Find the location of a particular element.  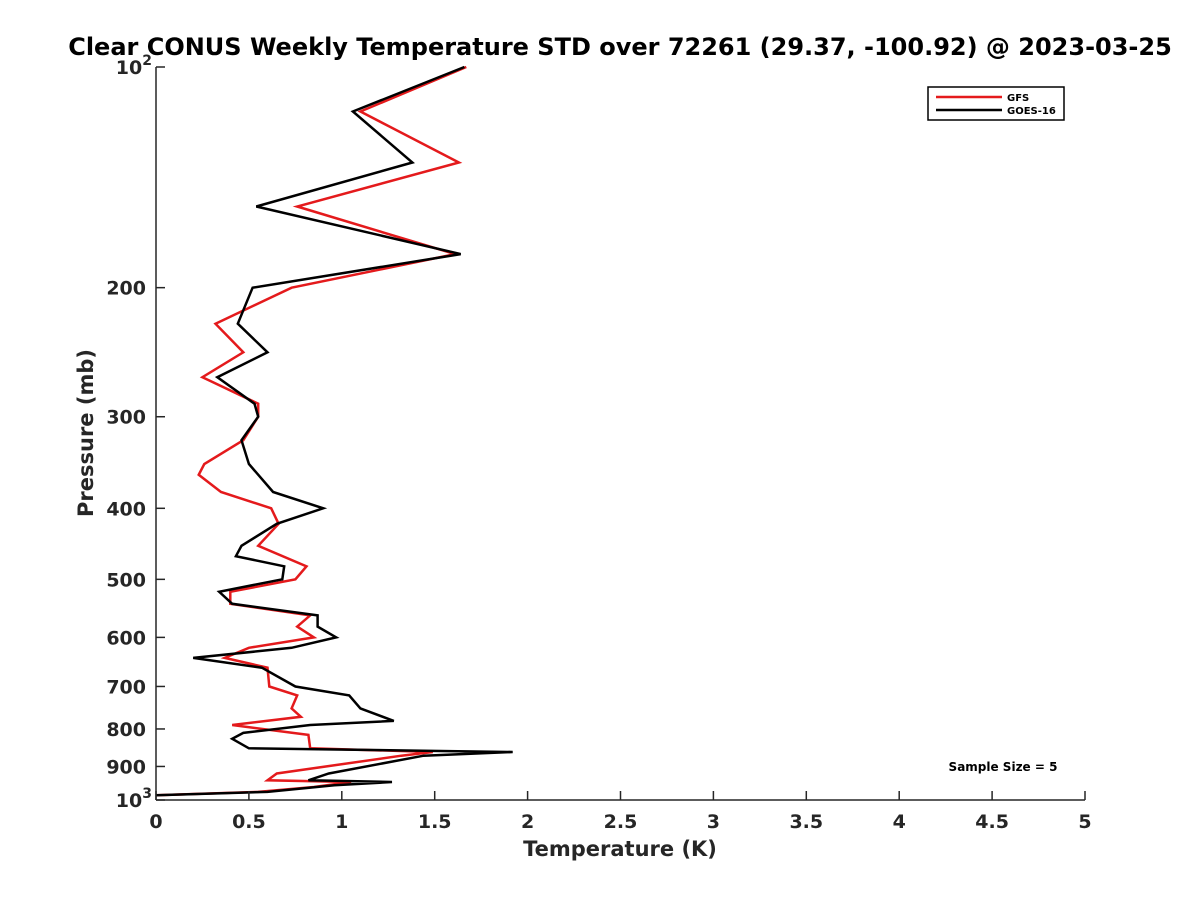

chart-legend: GFS GOES-16 is located at coordinates (996, 103).